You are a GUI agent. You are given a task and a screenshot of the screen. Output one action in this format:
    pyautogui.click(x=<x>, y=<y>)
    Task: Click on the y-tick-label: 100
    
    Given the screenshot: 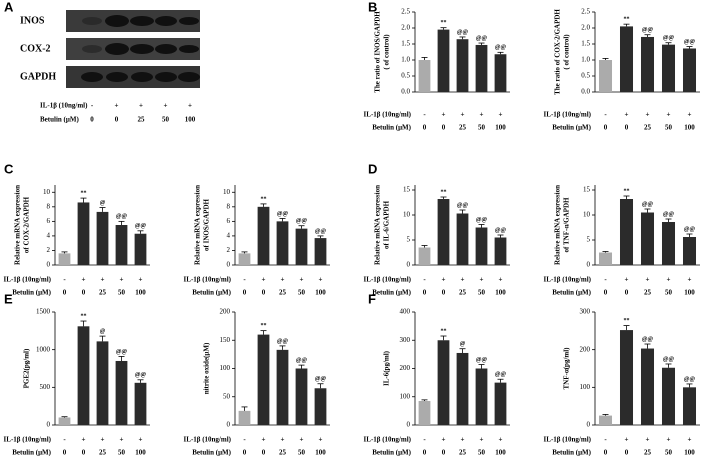 What is the action you would take?
    pyautogui.click(x=405, y=396)
    